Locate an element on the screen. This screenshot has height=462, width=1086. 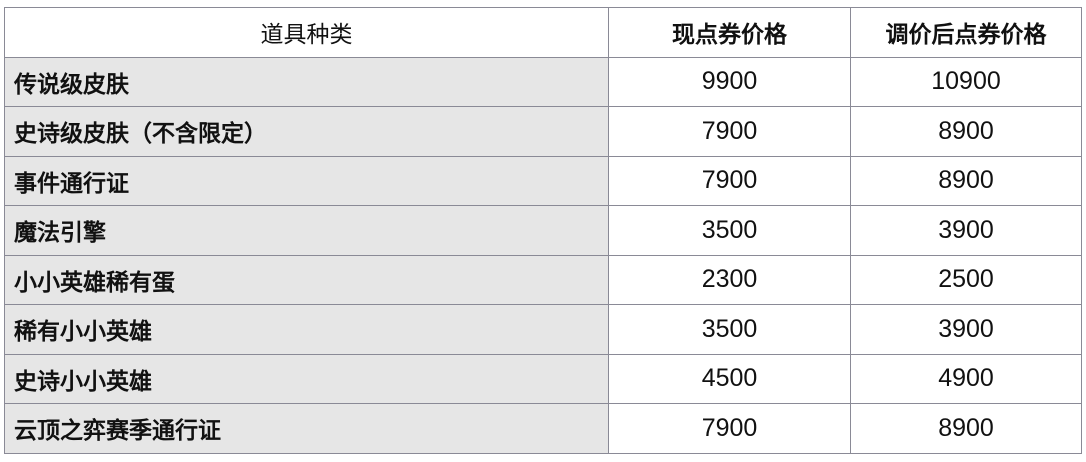
item-name-cell: 史诗级皮肤（不含限定） is located at coordinates (306, 131).